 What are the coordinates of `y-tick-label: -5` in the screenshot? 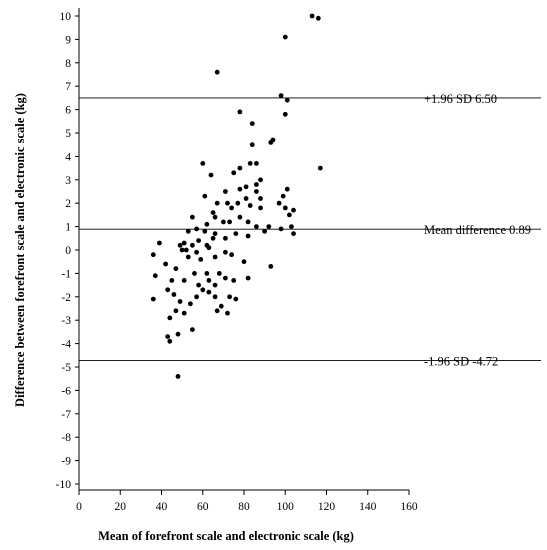 It's located at (66, 368).